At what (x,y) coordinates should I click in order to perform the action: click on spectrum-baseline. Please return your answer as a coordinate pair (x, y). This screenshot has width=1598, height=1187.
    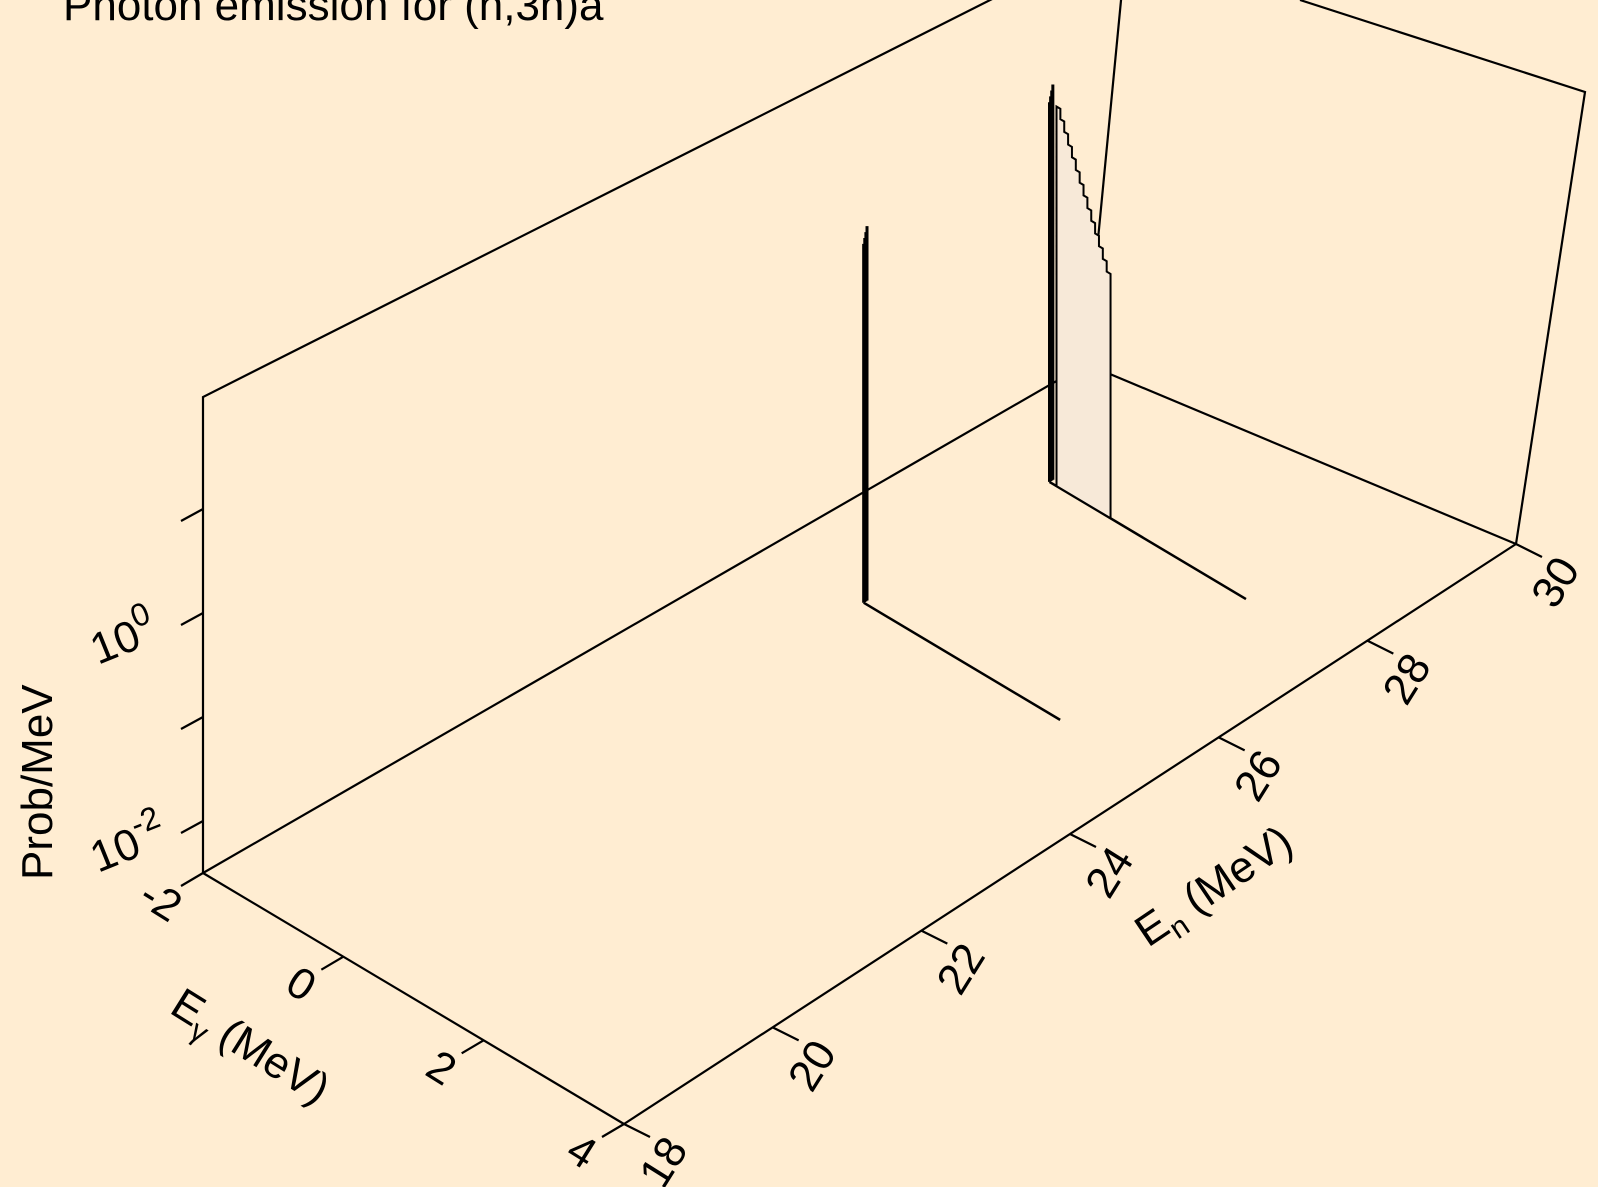
    Looking at the image, I should click on (962, 661).